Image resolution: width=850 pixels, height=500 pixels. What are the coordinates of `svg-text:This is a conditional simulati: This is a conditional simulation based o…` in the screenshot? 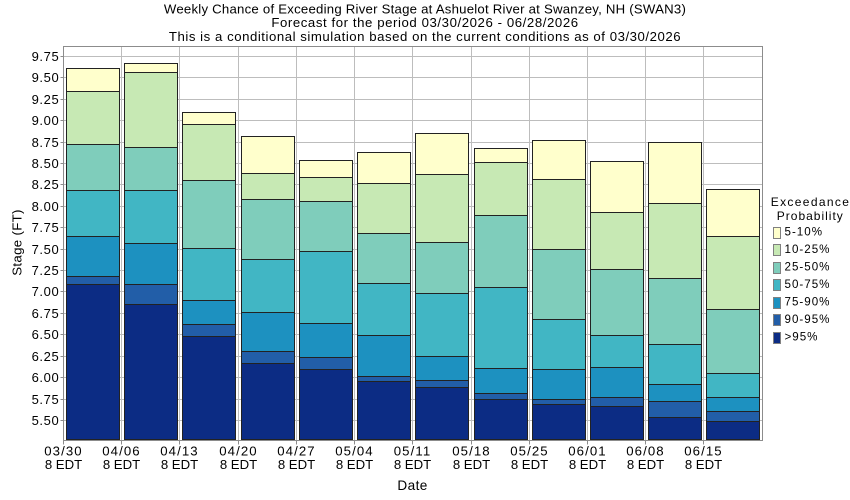 It's located at (425, 36).